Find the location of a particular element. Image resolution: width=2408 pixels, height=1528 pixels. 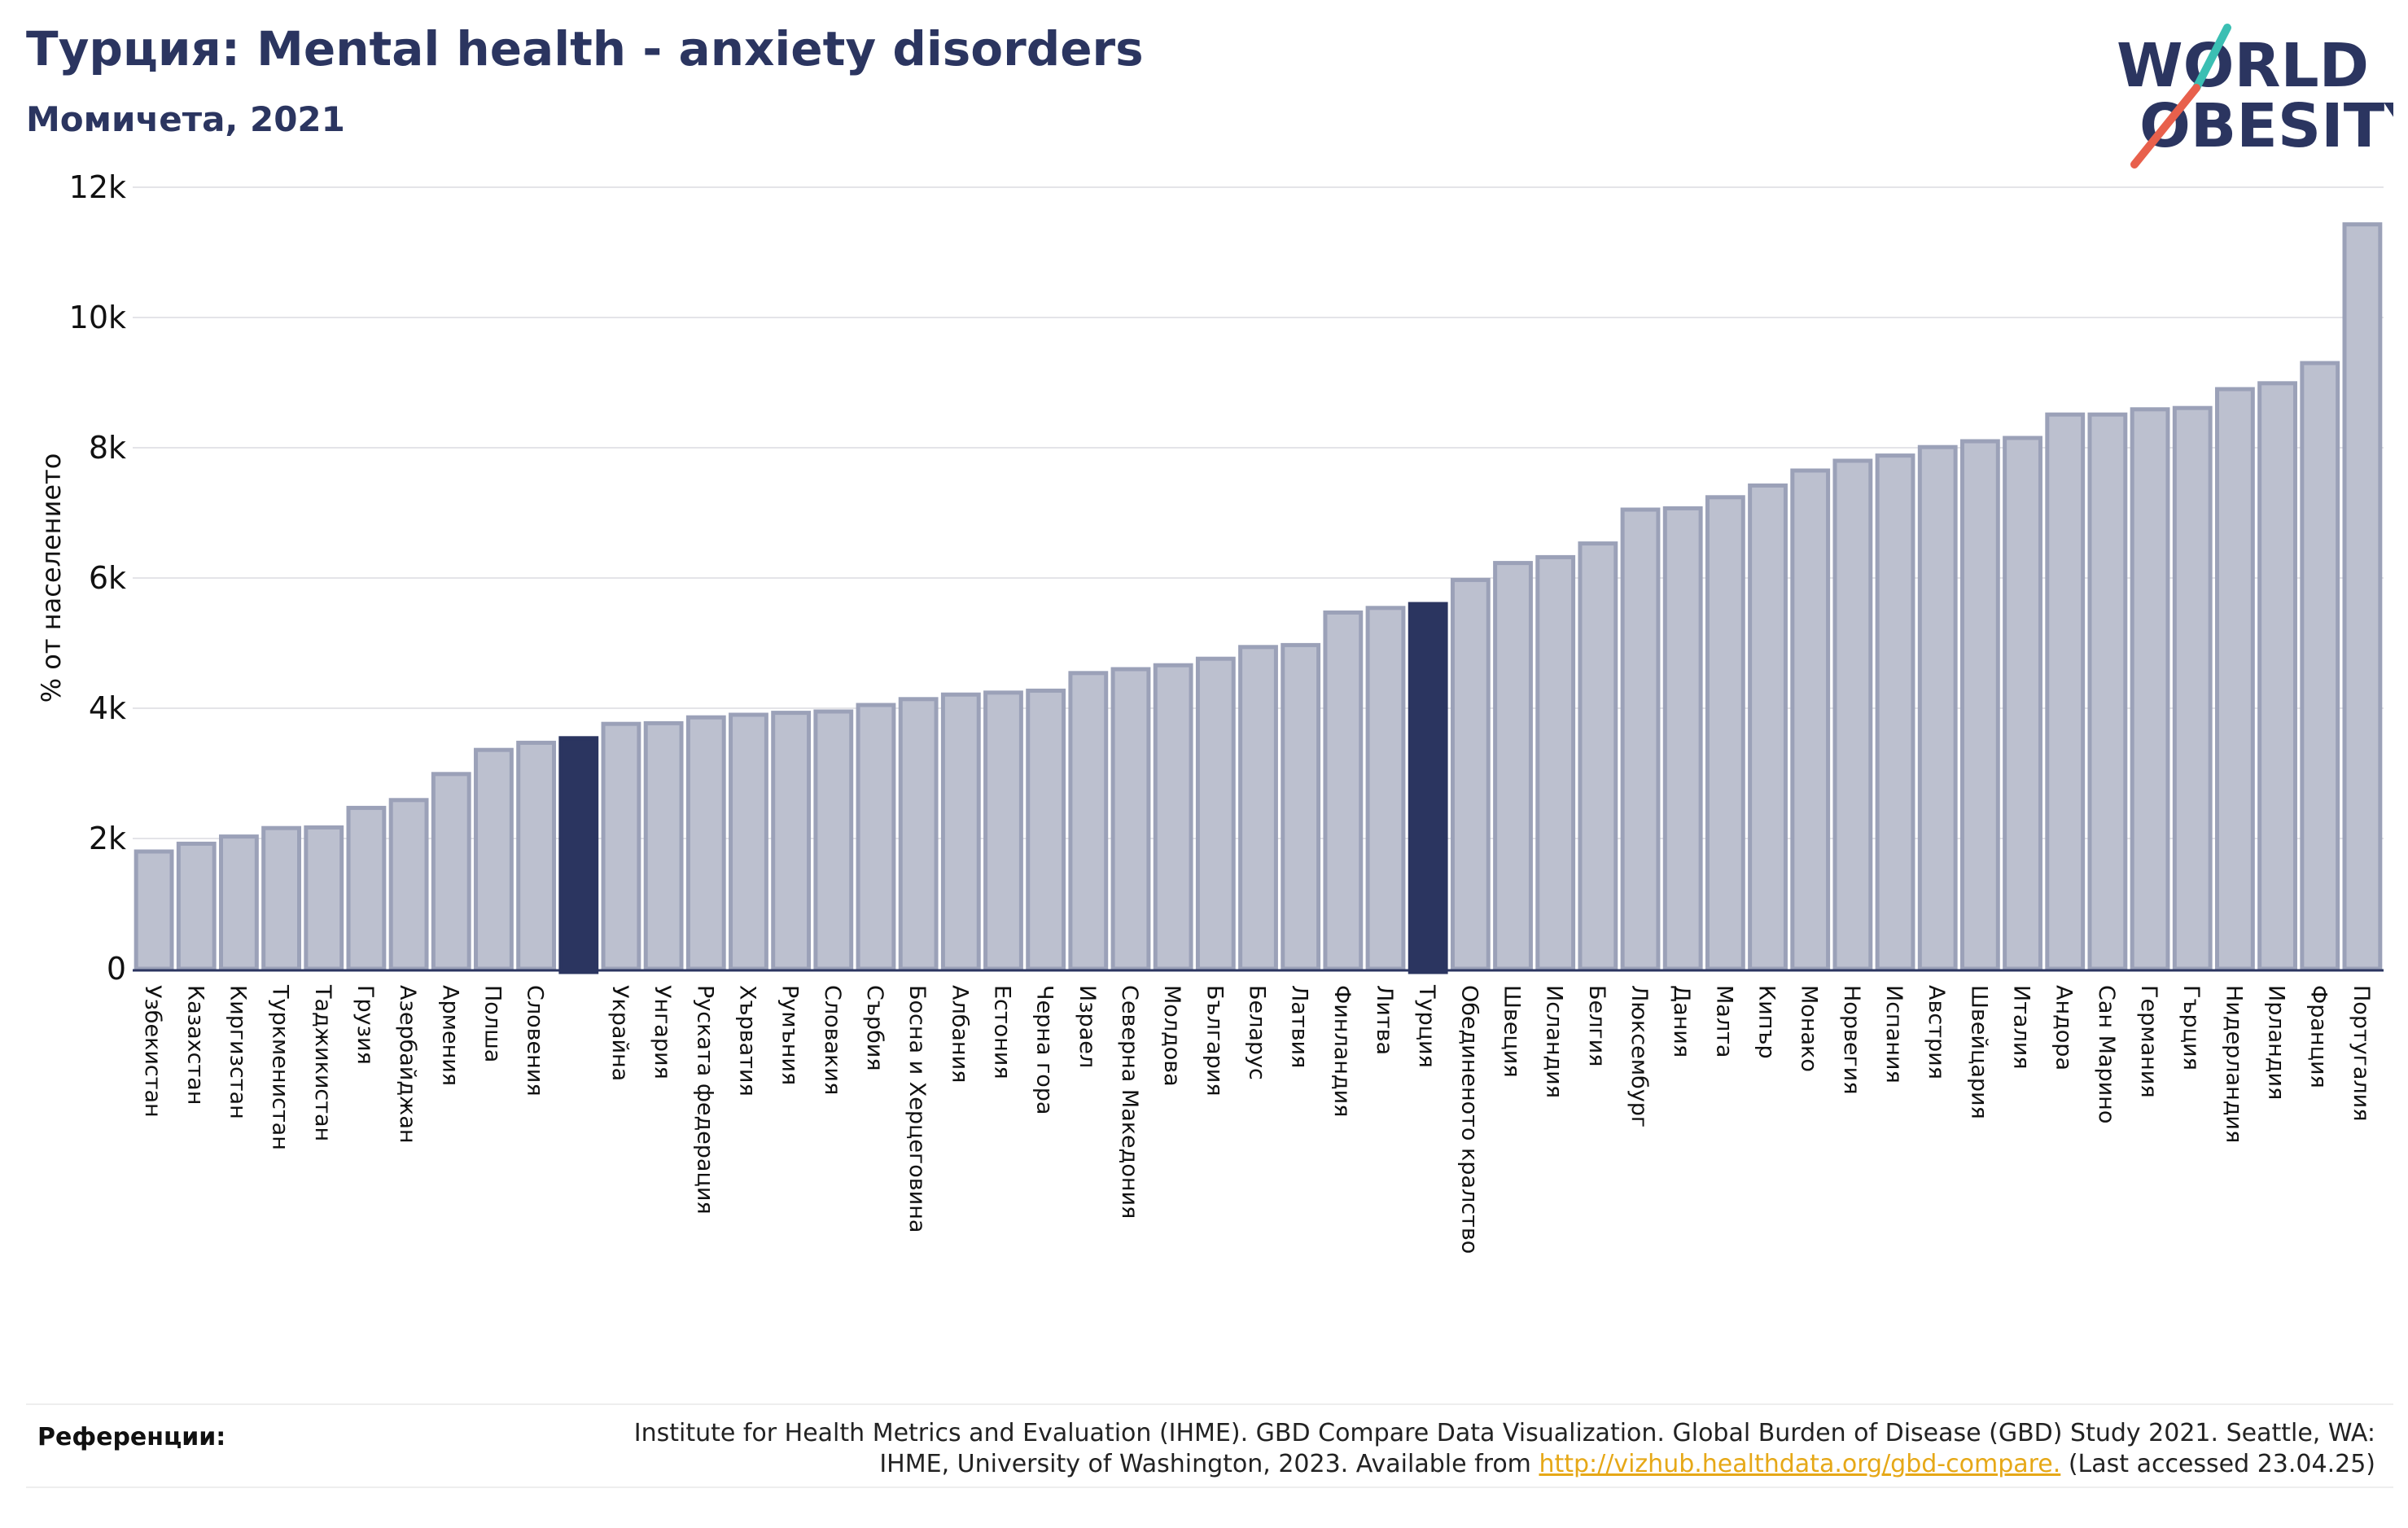

x-tick-label: Германия is located at coordinates (2148, 1042).